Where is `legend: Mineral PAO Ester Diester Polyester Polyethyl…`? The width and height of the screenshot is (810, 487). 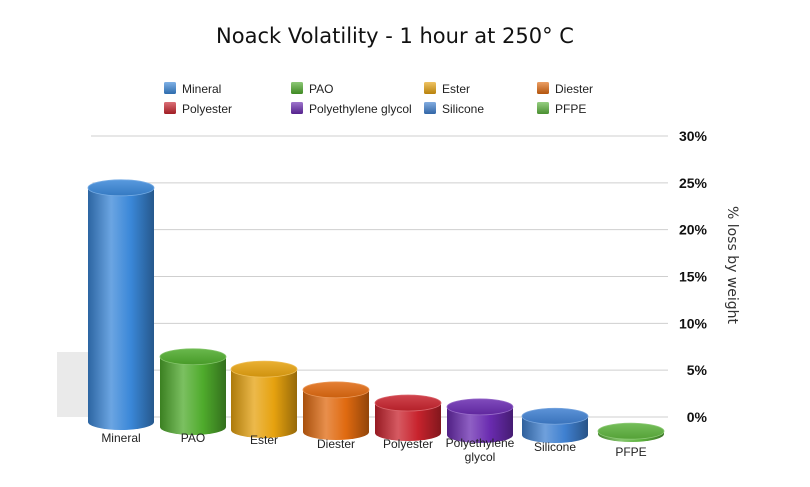 legend: Mineral PAO Ester Diester Polyester Polyethyl… is located at coordinates (378, 99).